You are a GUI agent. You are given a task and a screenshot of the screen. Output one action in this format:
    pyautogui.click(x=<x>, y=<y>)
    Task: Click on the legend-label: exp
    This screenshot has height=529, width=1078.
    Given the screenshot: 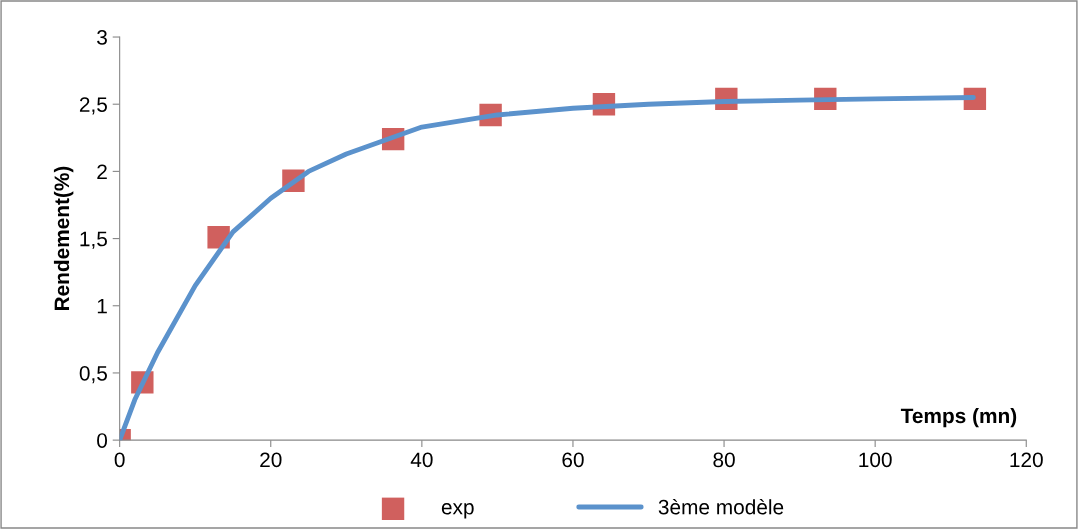 What is the action you would take?
    pyautogui.click(x=457, y=511)
    